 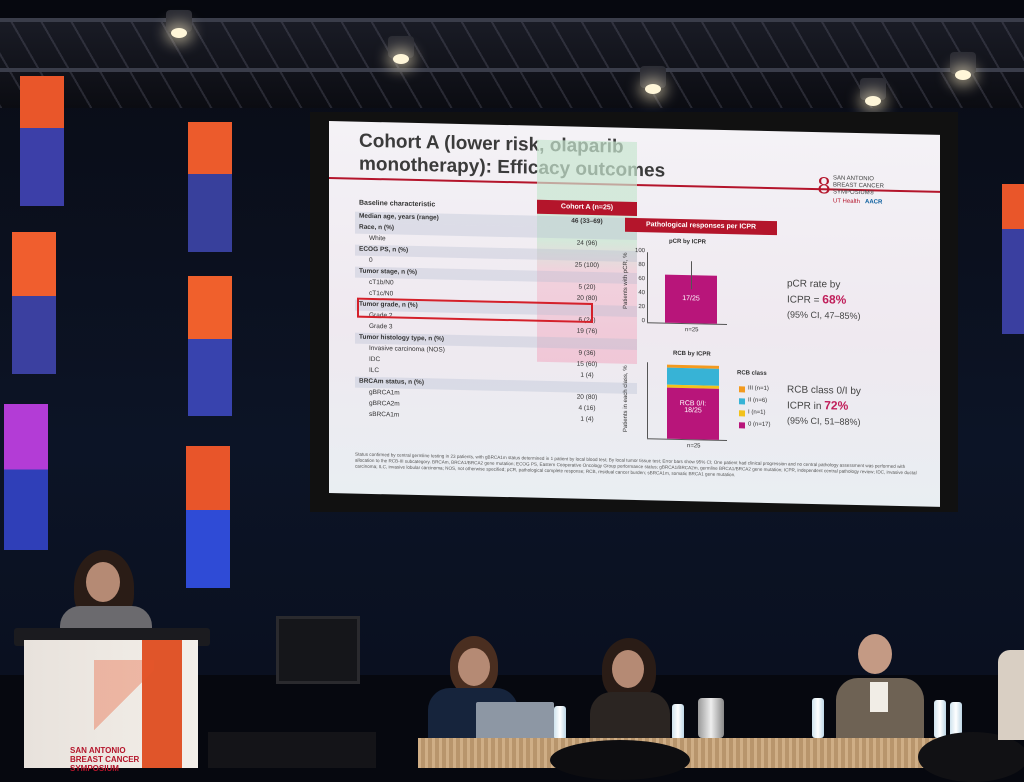 I want to click on rcb-legend-title: RCB class, so click(x=752, y=373).